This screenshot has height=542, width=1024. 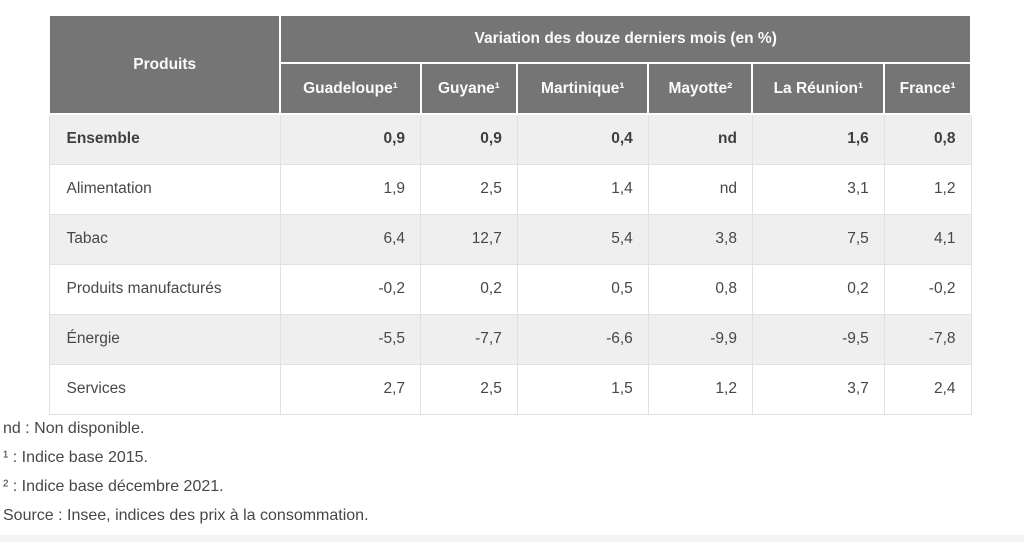 I want to click on column-header-guyane: Guyane¹, so click(x=469, y=88).